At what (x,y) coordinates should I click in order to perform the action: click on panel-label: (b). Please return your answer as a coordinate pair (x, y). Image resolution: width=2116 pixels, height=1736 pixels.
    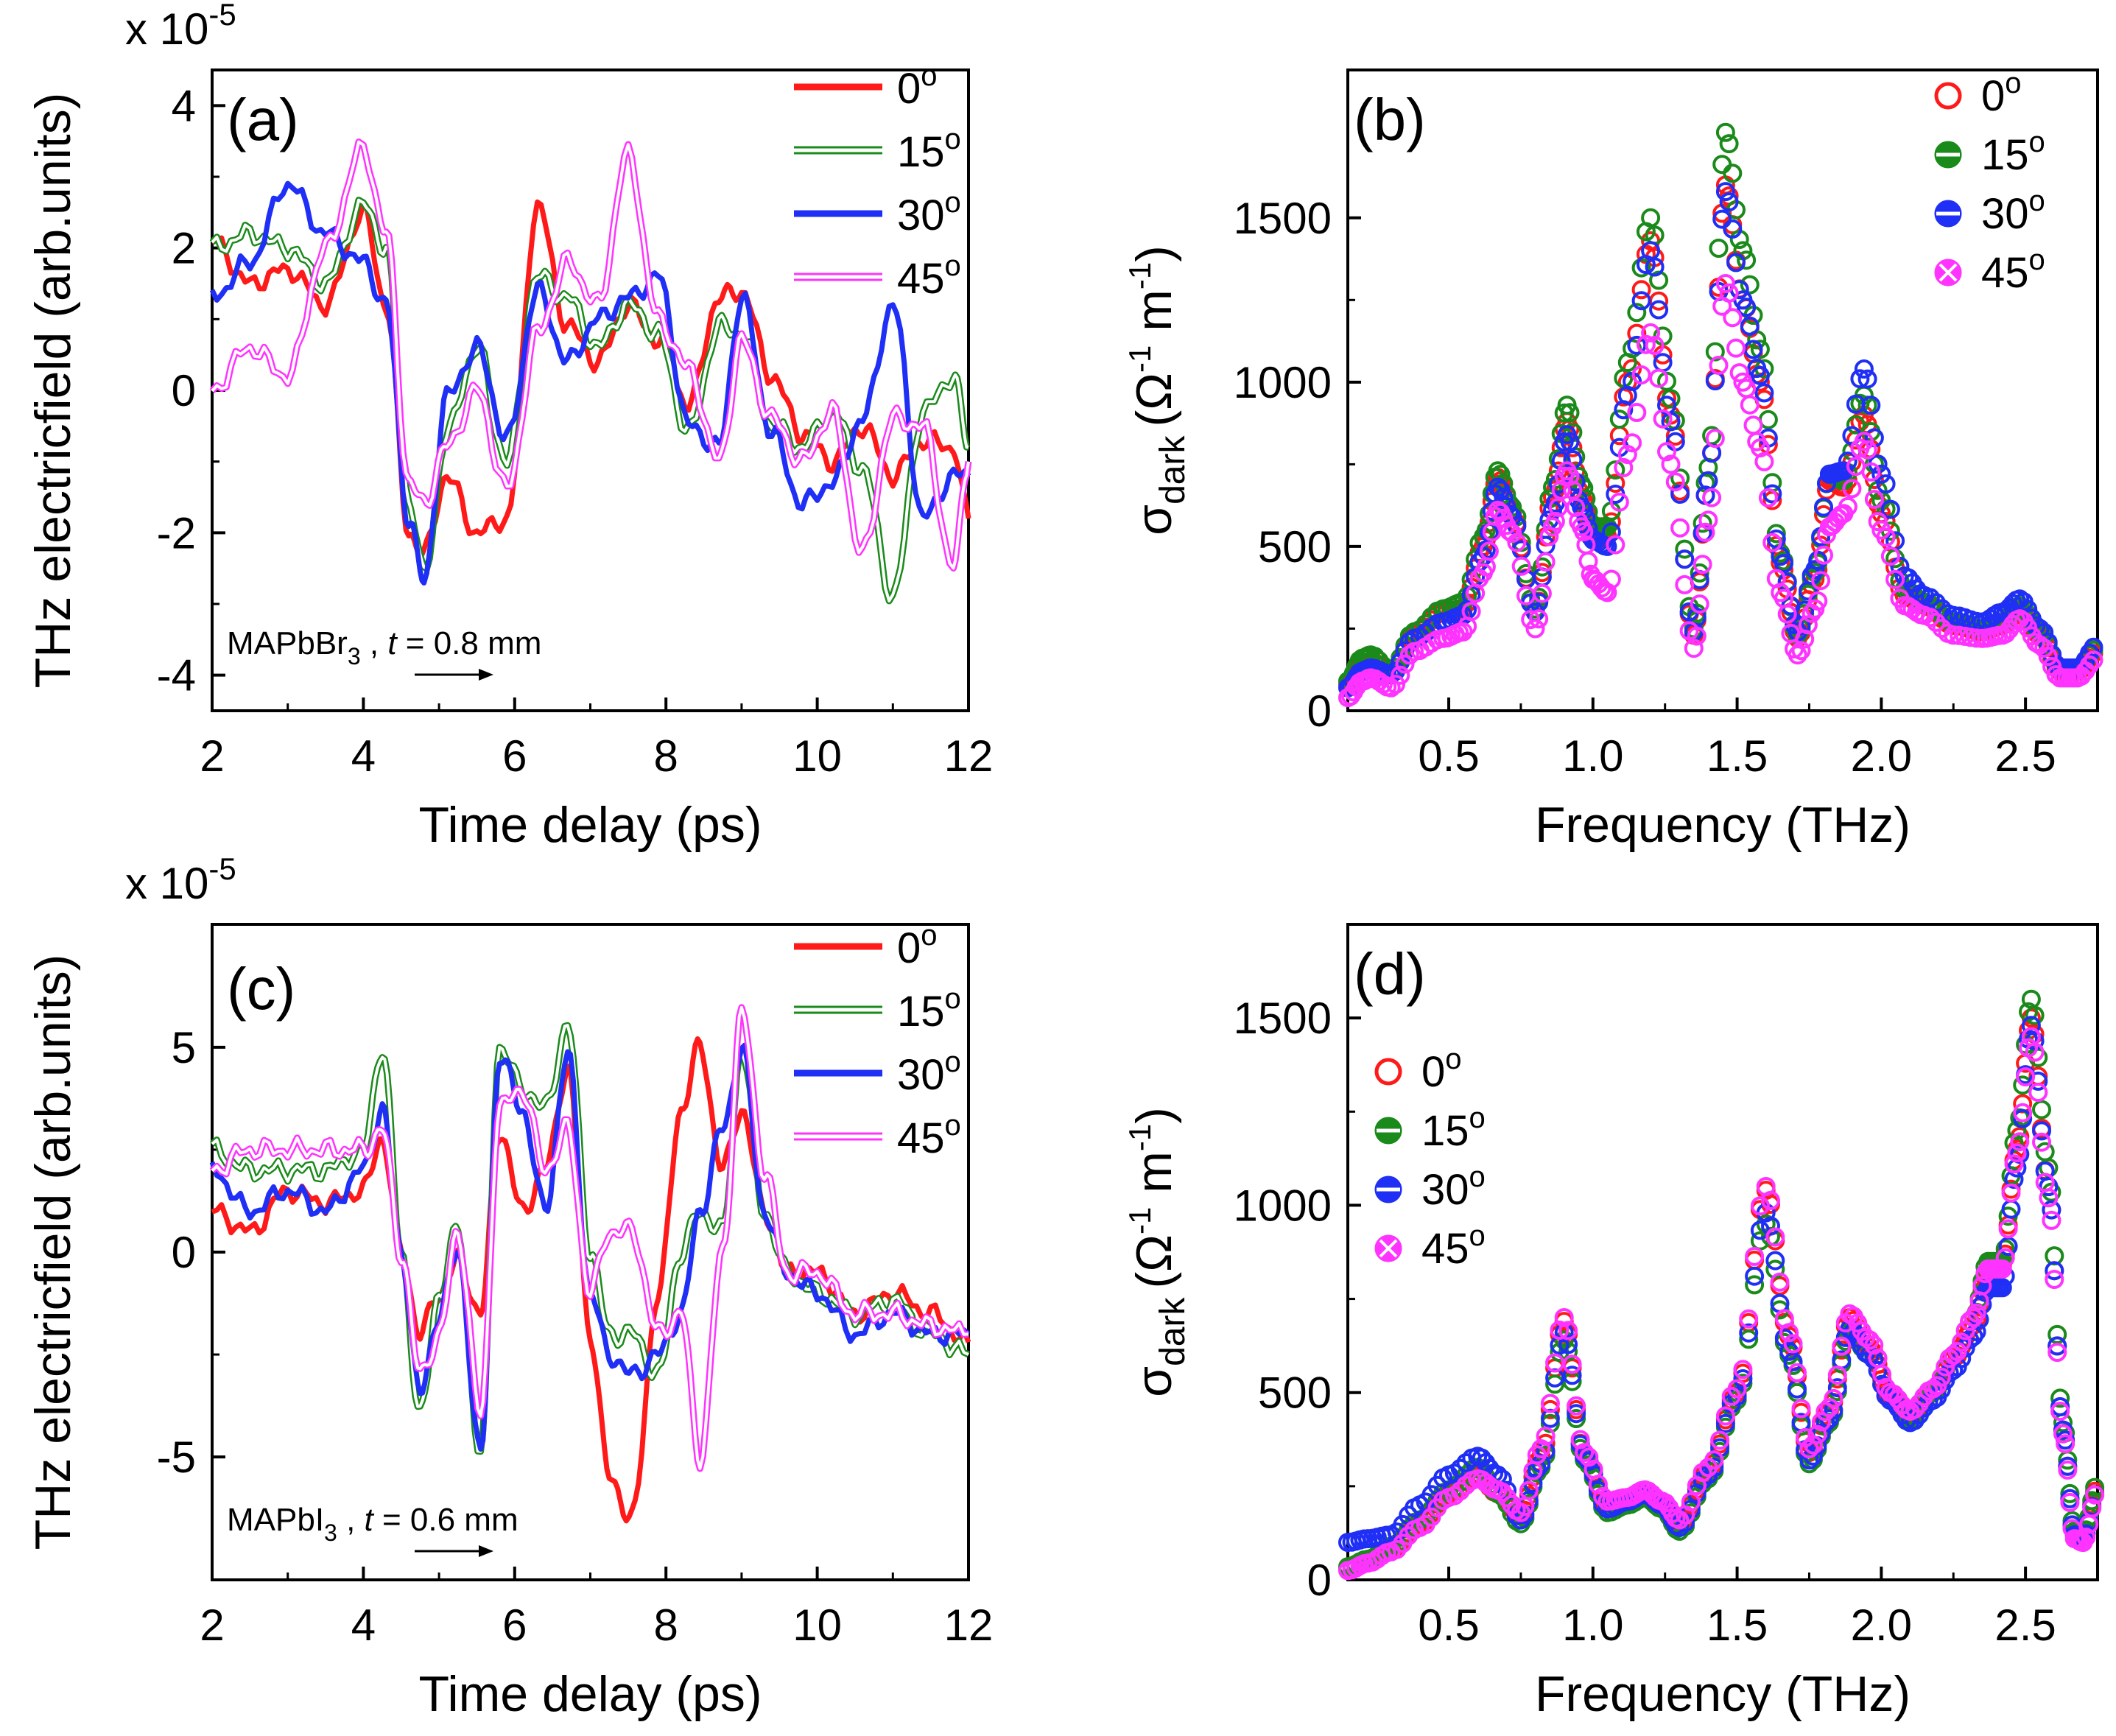
    Looking at the image, I should click on (1390, 119).